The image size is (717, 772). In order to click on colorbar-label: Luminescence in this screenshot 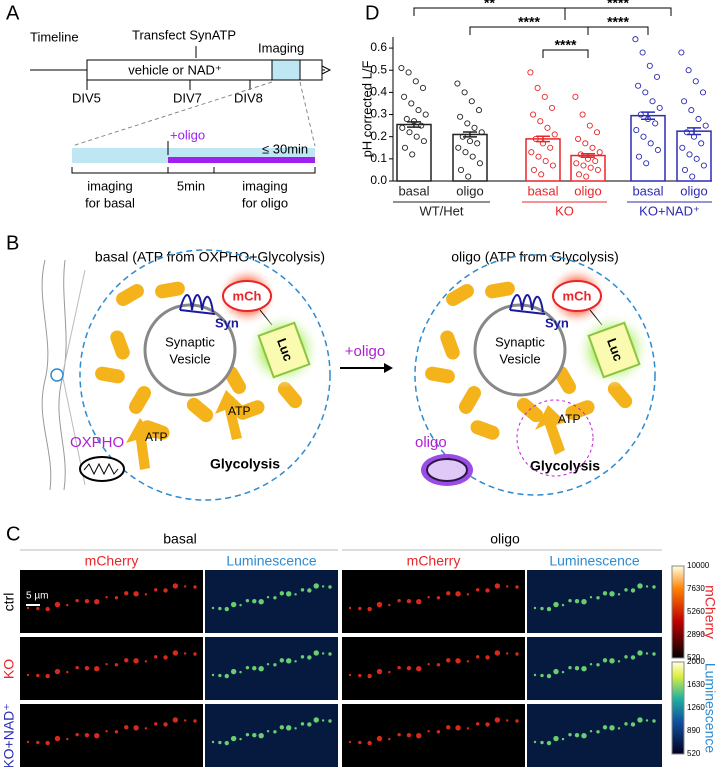, I will do `click(709, 708)`.